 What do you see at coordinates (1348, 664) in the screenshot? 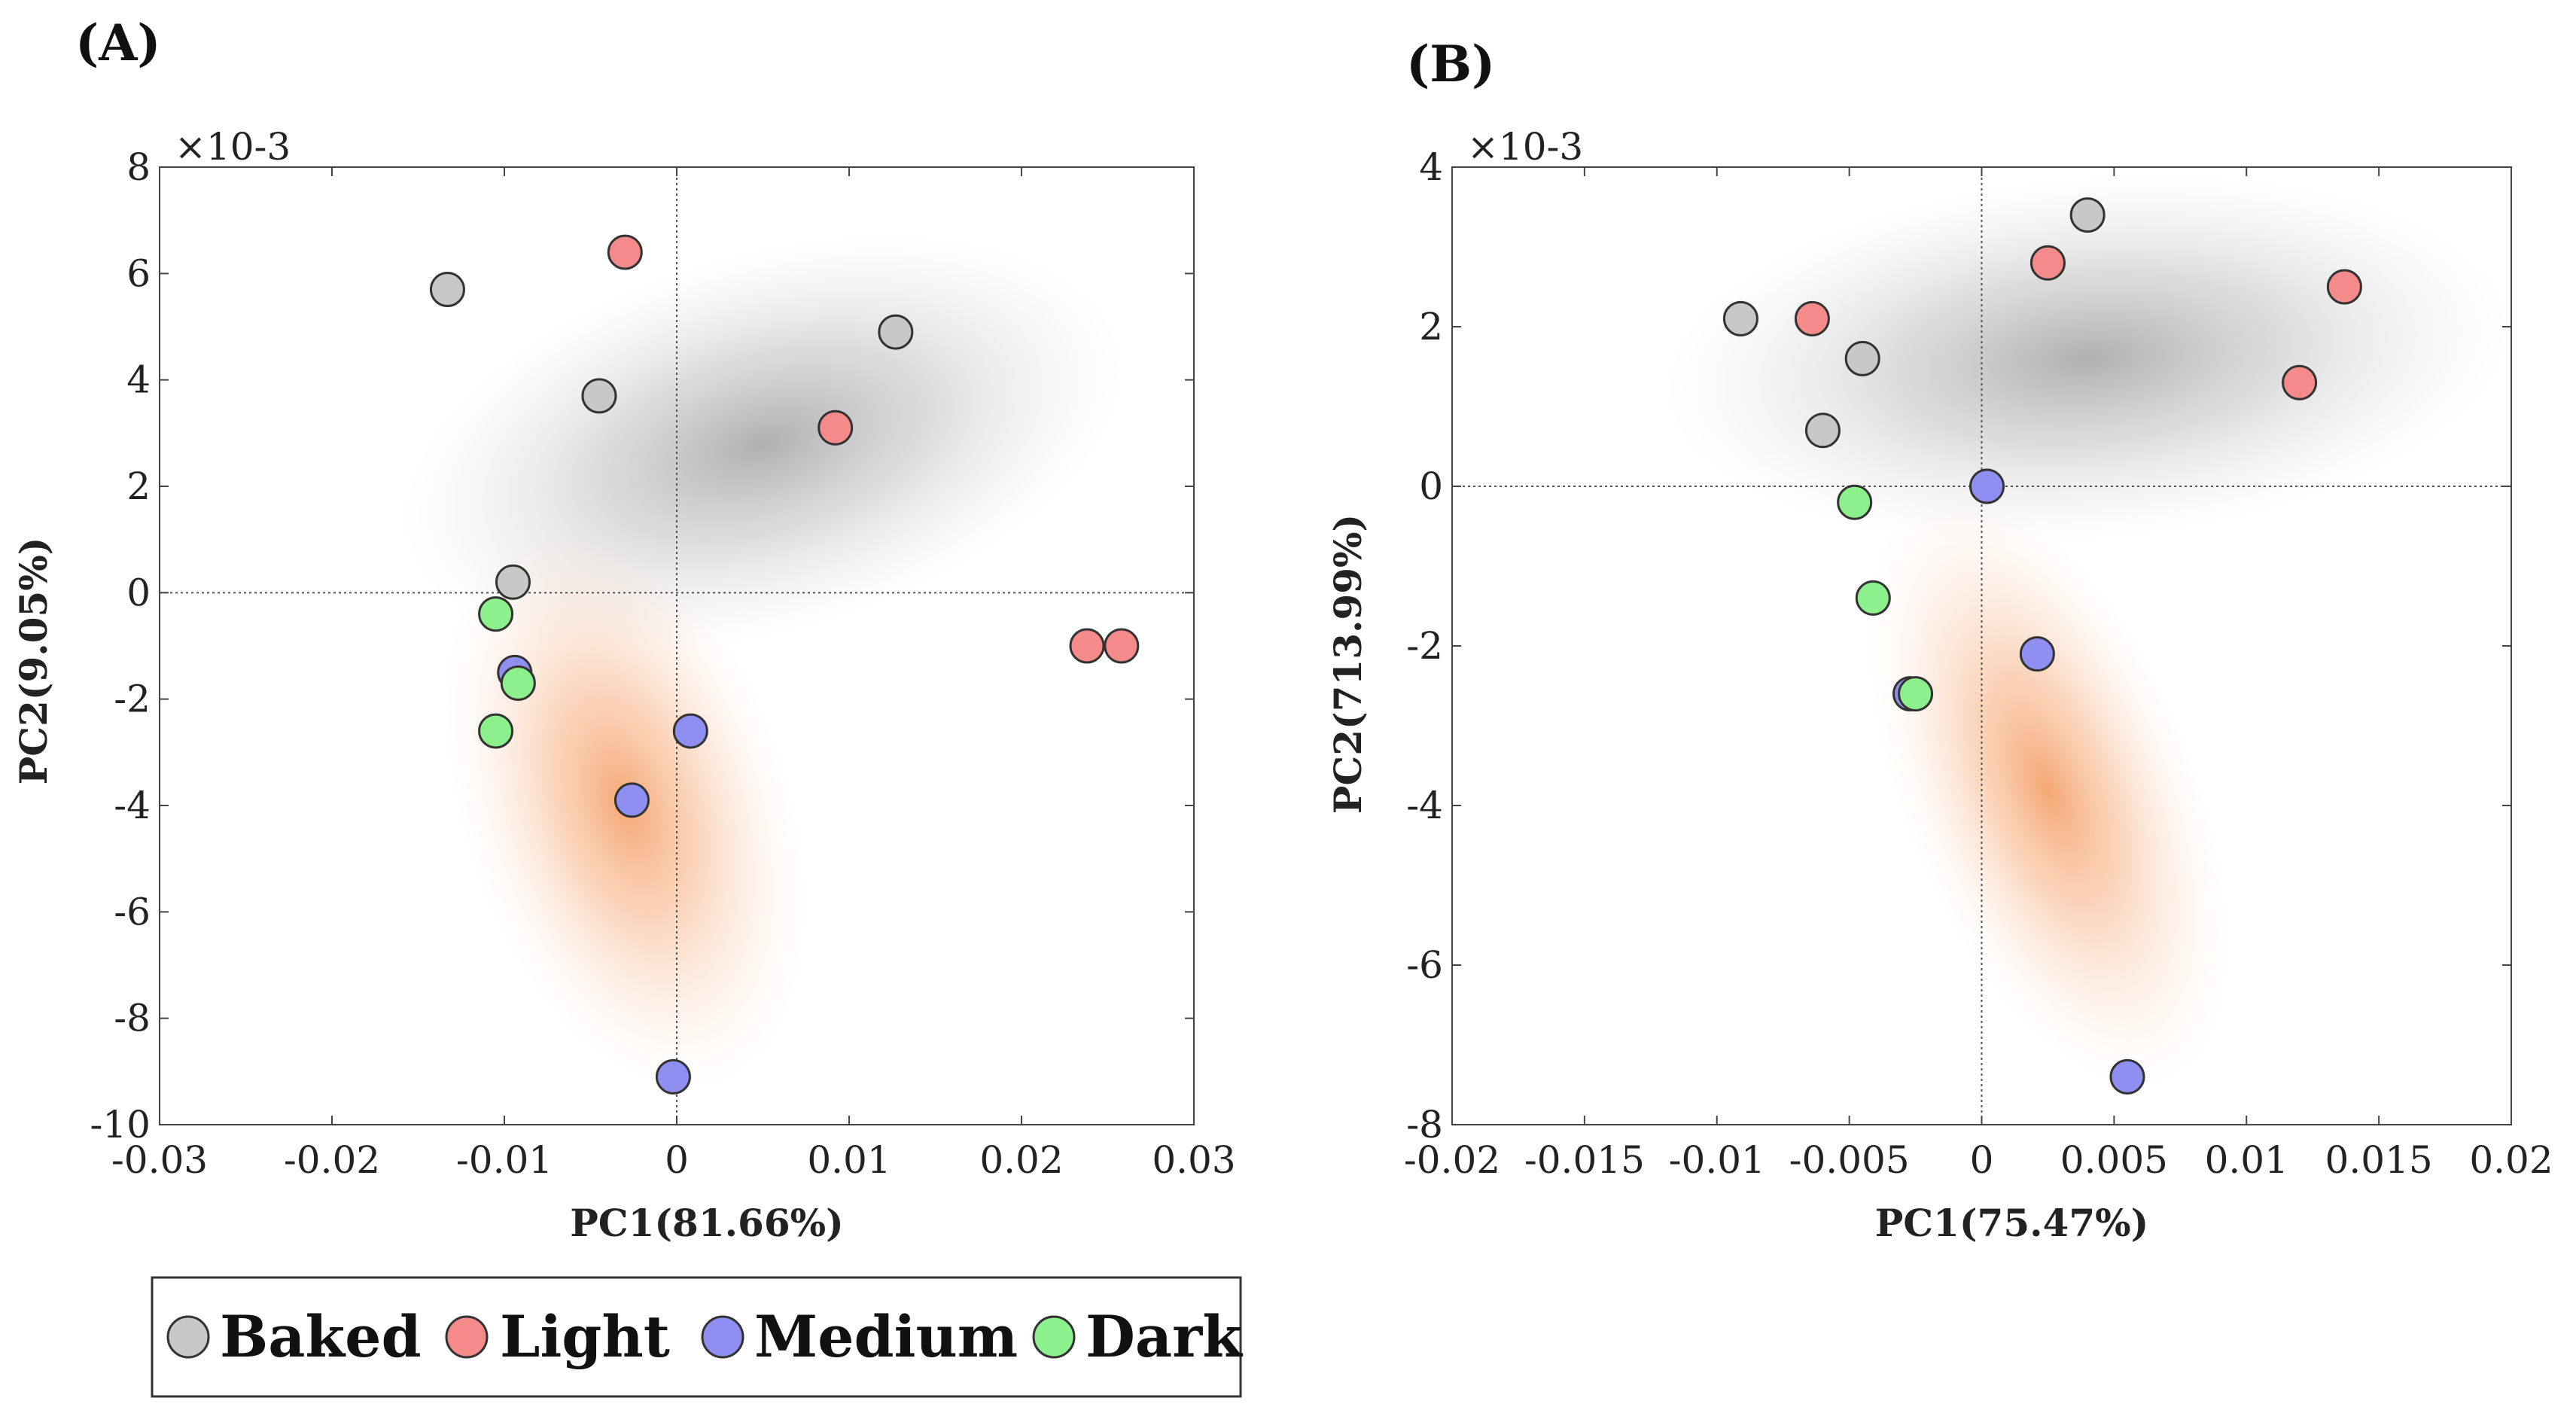
I see `y-axis-title: PC2(713.99%)` at bounding box center [1348, 664].